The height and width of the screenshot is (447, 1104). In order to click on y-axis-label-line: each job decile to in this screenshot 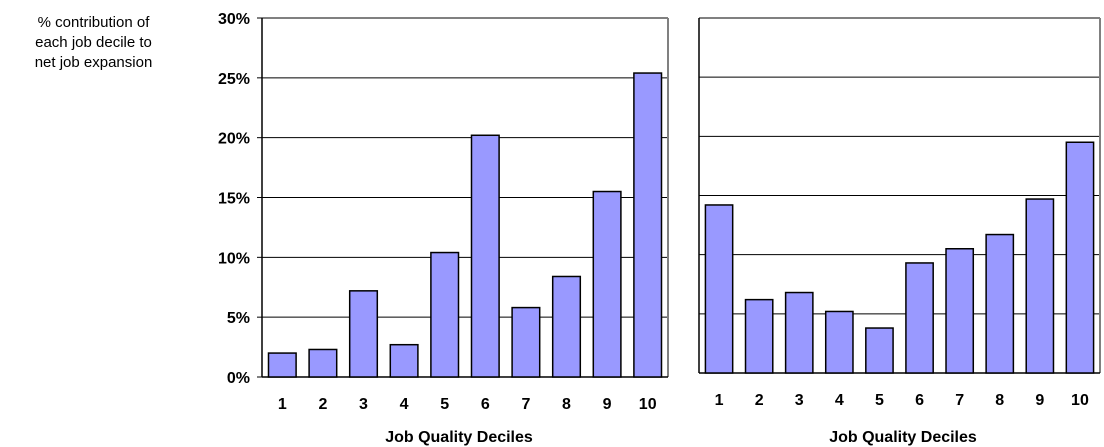, I will do `click(93, 42)`.